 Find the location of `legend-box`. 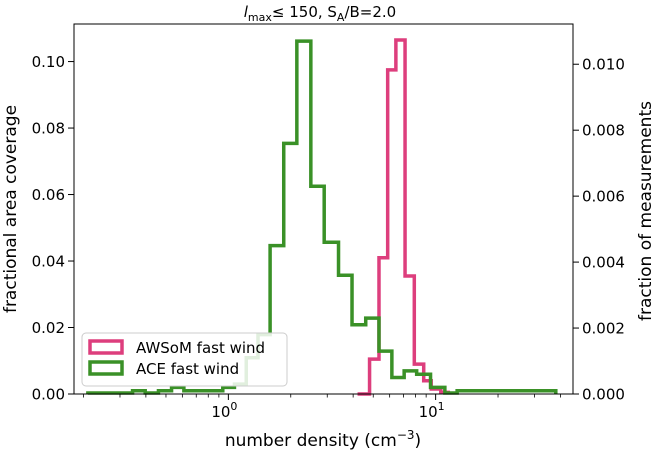

legend-box is located at coordinates (184, 359).